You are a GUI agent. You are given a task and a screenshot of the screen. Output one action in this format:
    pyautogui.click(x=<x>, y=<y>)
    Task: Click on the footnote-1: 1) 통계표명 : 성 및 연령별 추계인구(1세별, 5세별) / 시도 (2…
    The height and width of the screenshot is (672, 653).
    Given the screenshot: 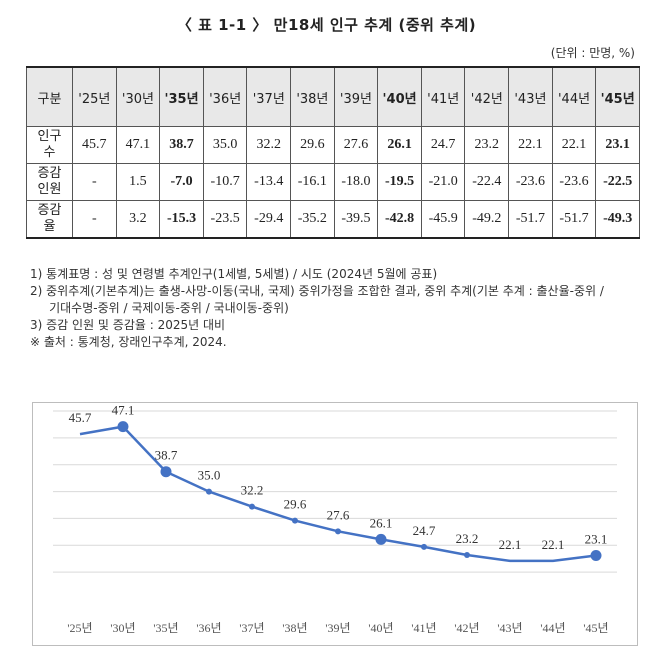 What is the action you would take?
    pyautogui.click(x=234, y=274)
    